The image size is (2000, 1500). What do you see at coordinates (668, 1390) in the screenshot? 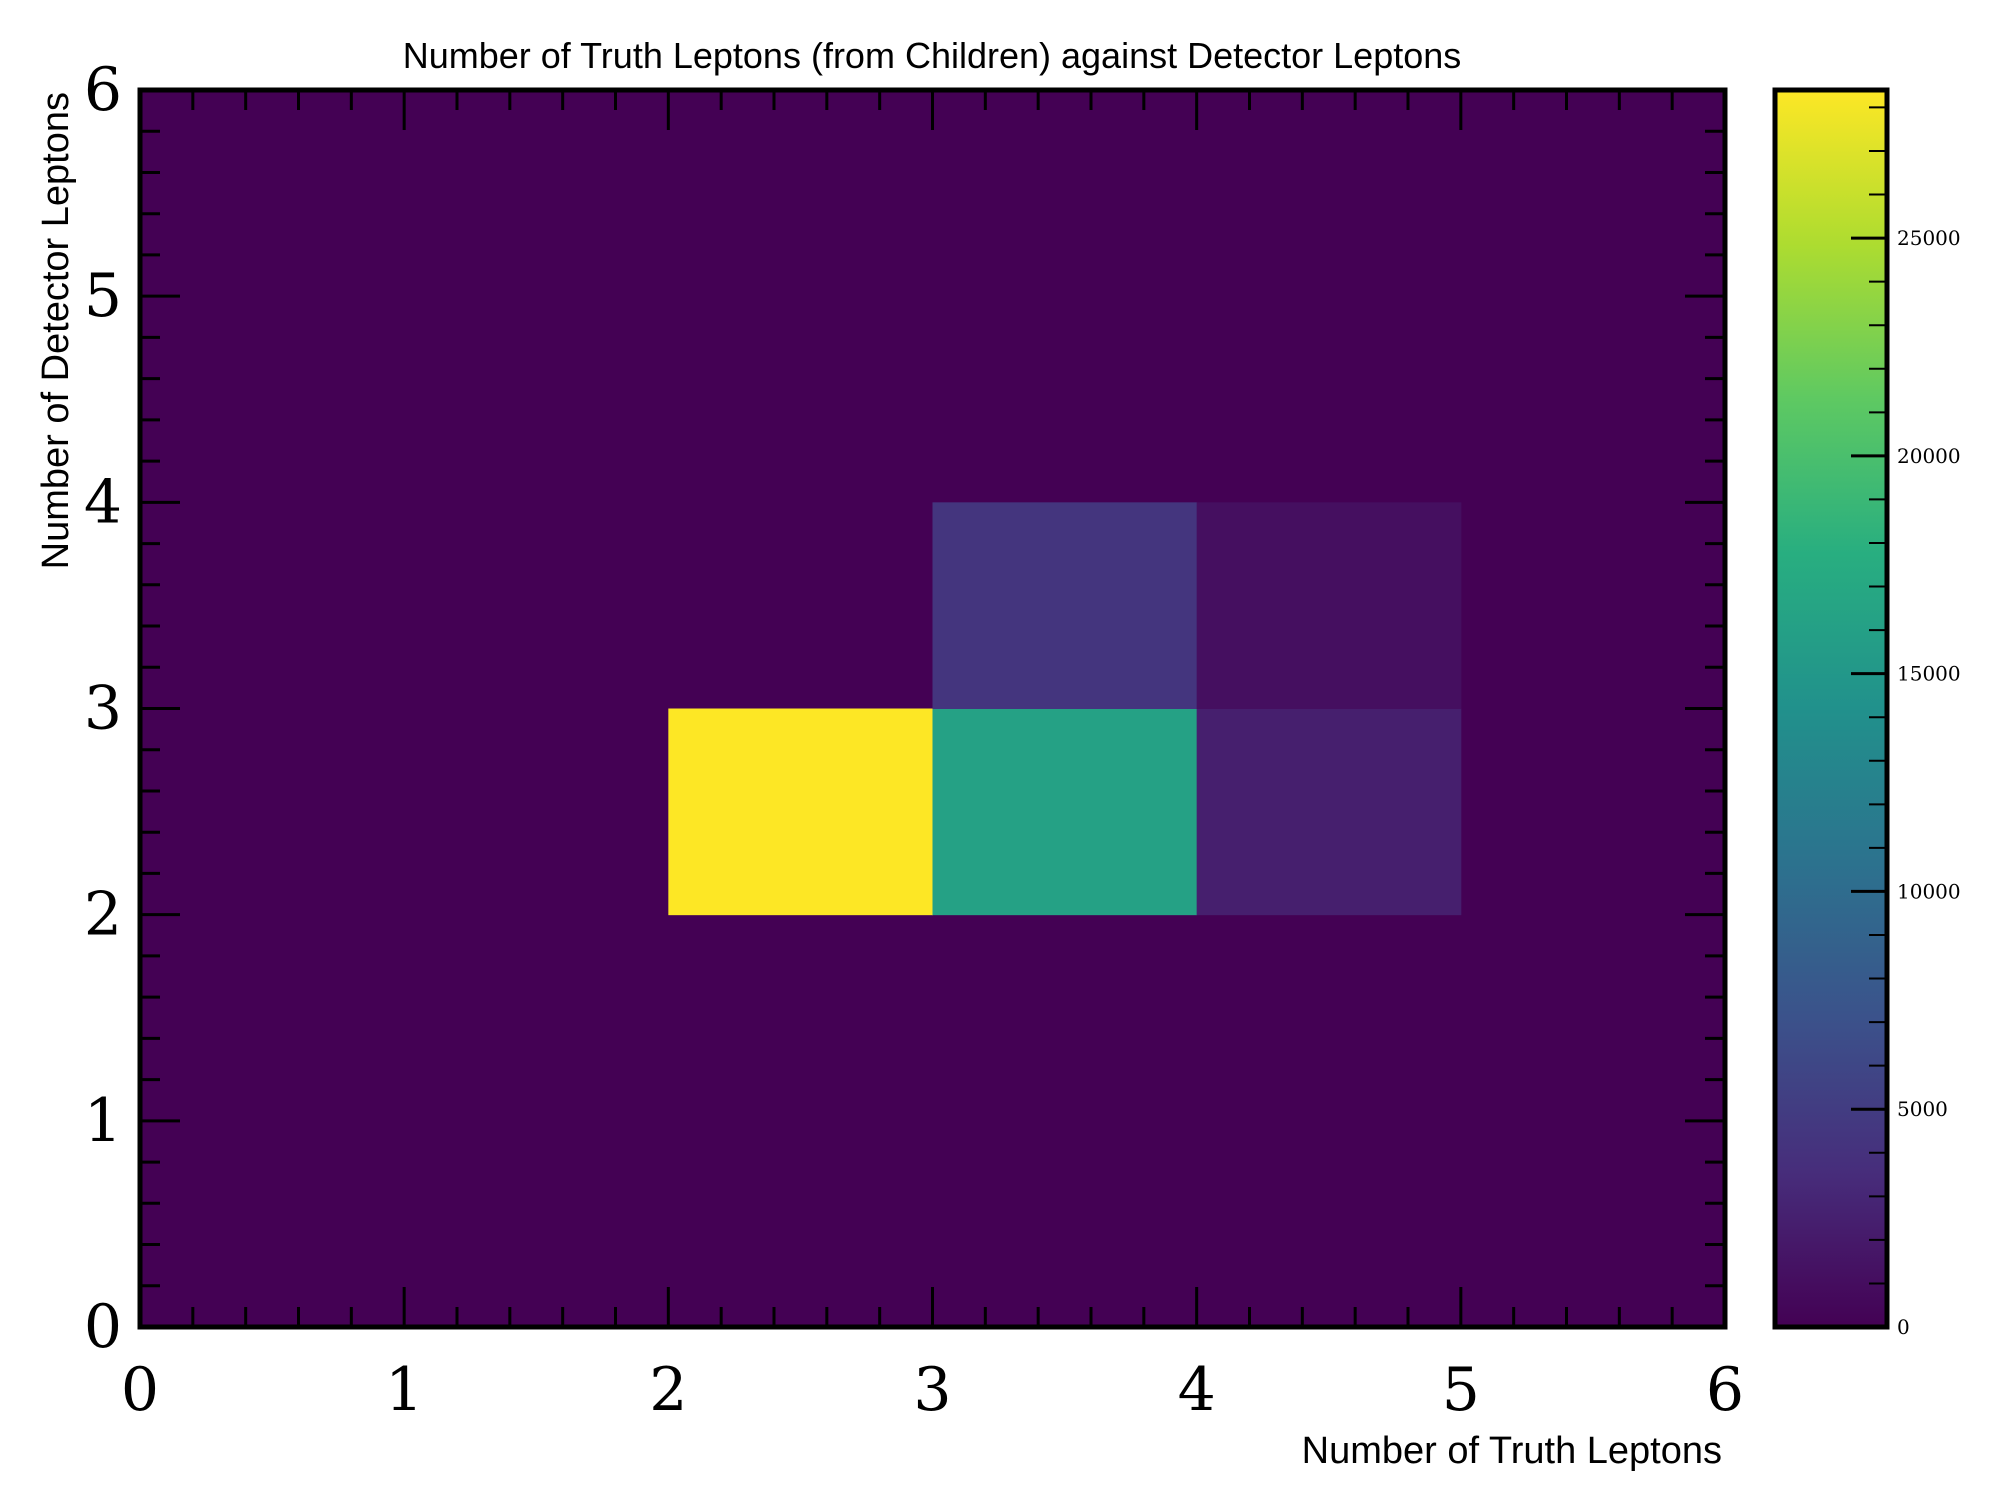
I see `x-tick-label: 2` at bounding box center [668, 1390].